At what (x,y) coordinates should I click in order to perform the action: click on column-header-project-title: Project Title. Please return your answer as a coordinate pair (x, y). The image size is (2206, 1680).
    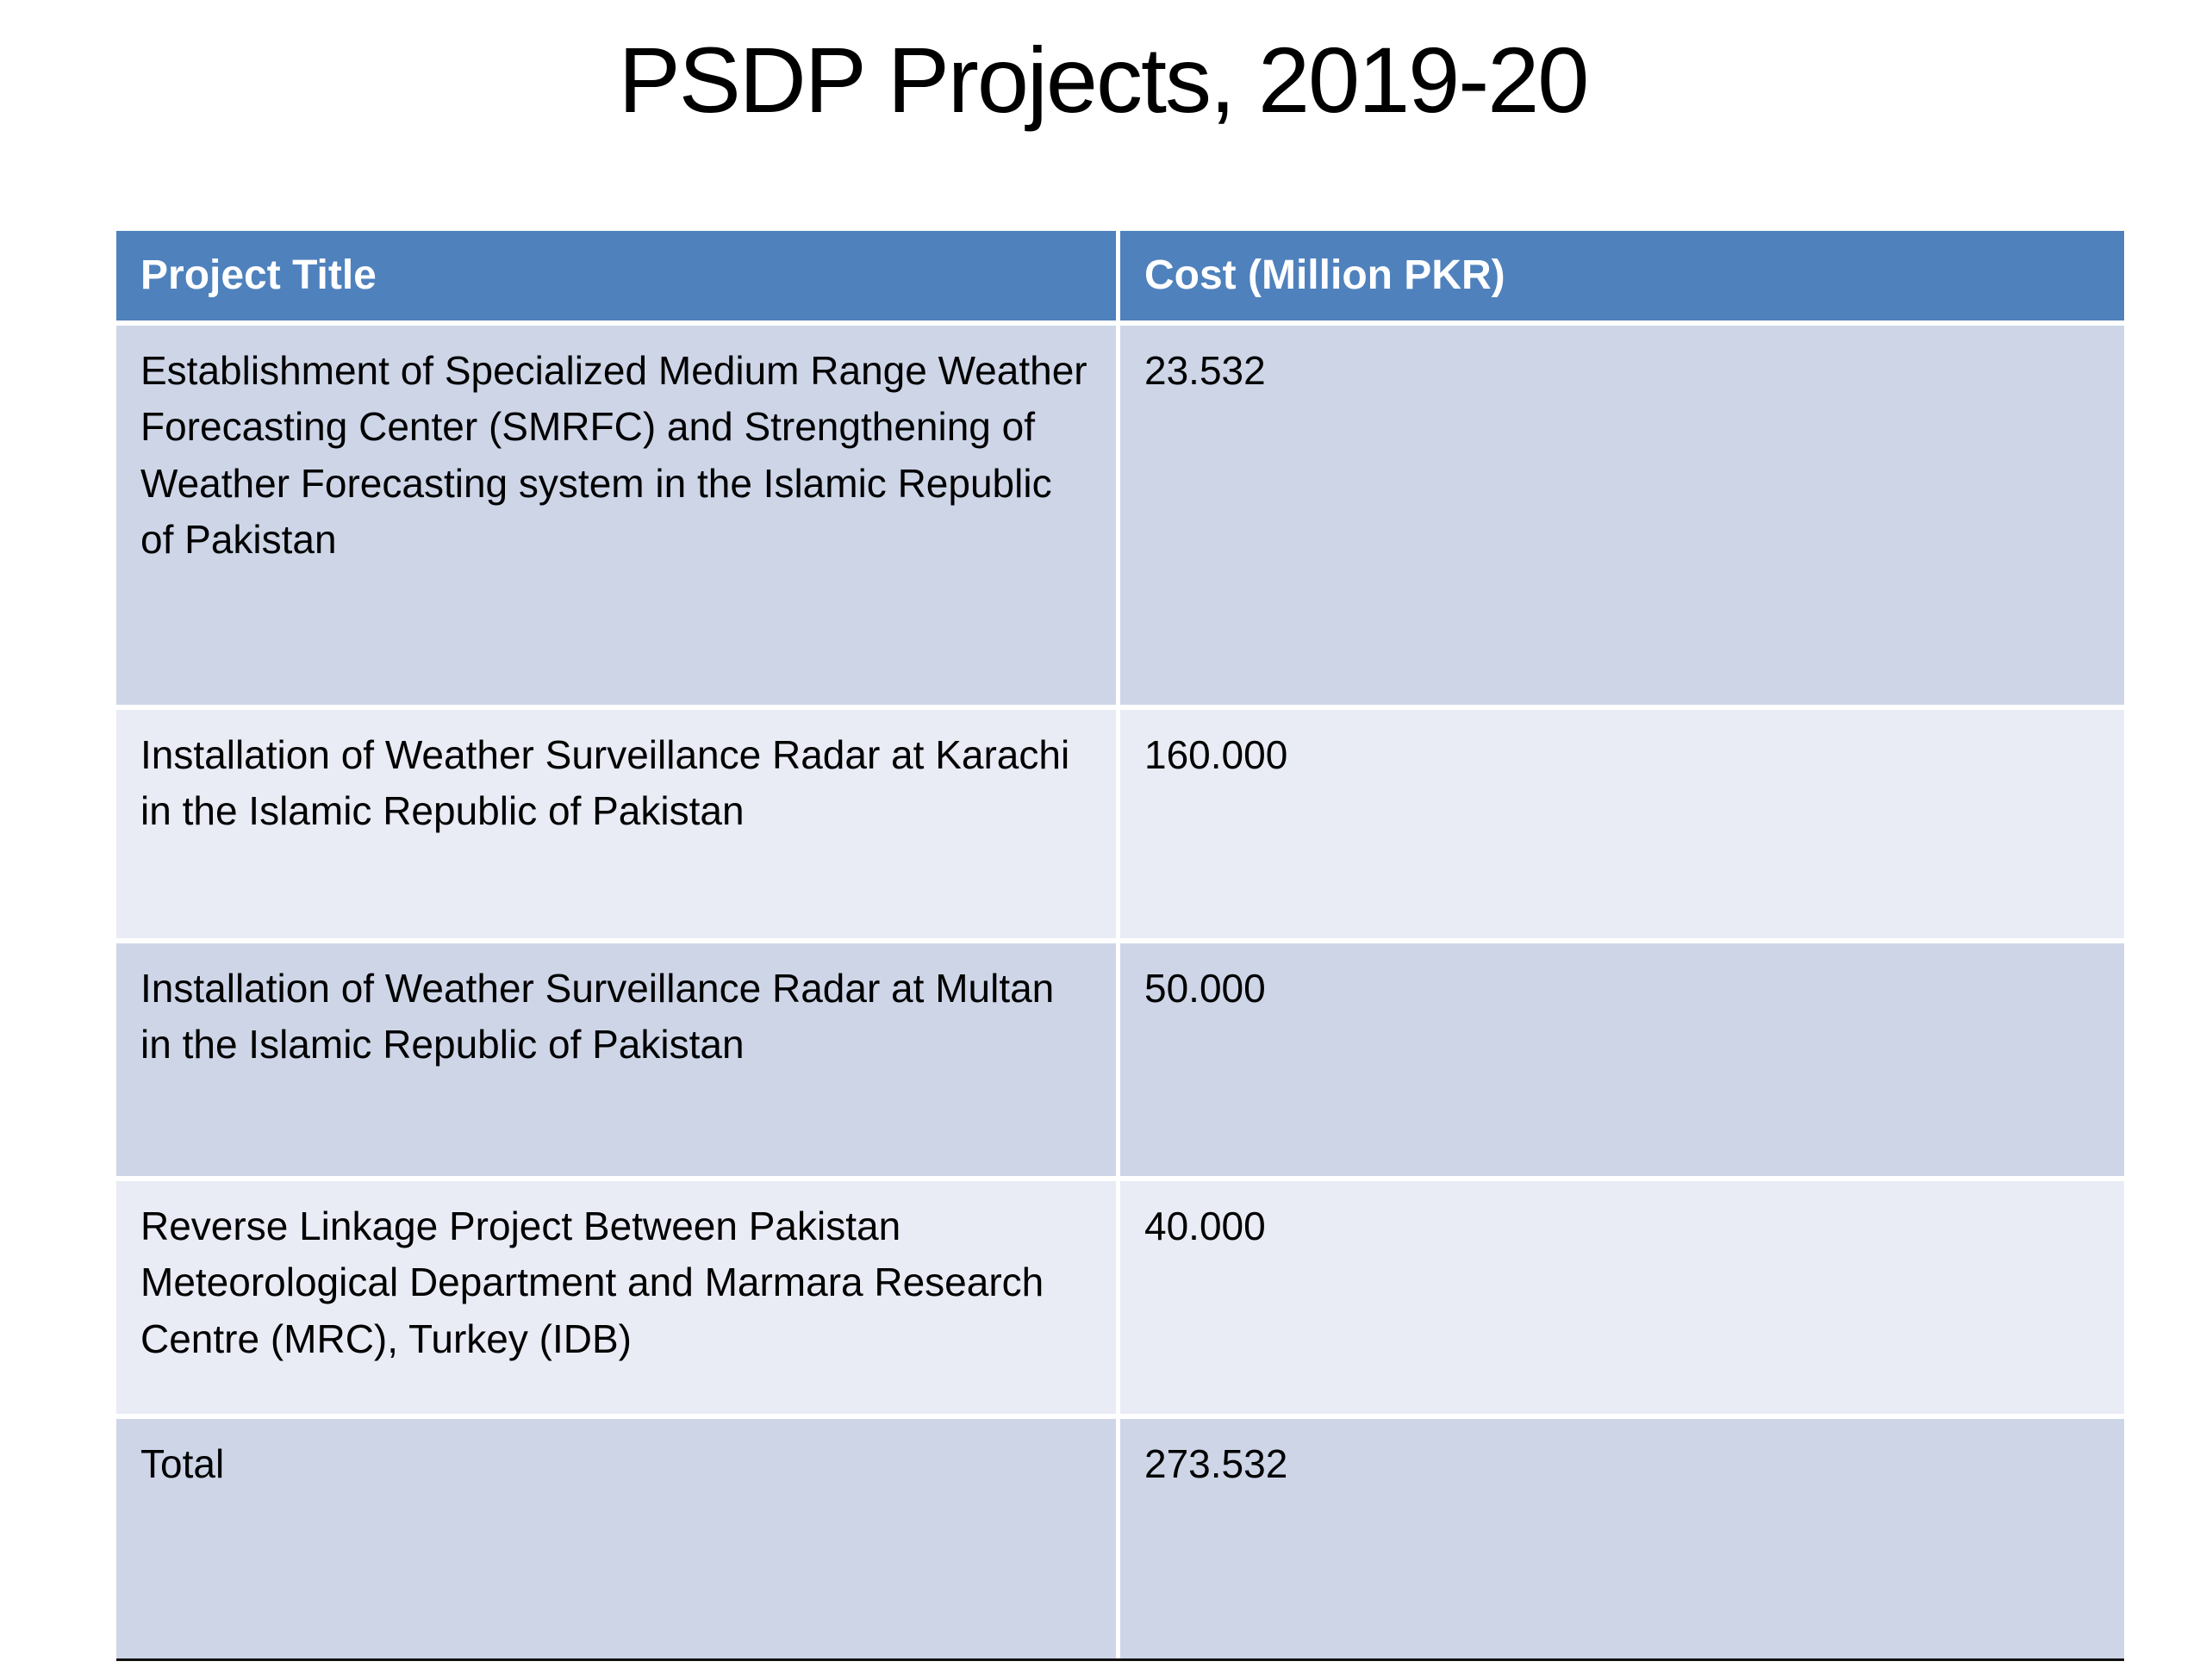
    Looking at the image, I should click on (618, 279).